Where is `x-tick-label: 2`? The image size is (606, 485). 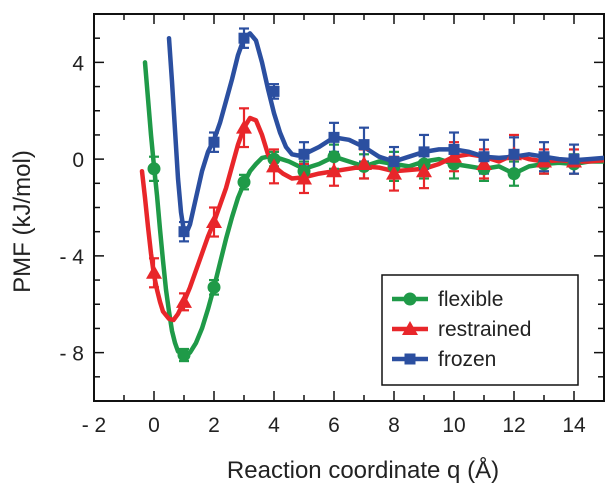
x-tick-label: 2 is located at coordinates (214, 425).